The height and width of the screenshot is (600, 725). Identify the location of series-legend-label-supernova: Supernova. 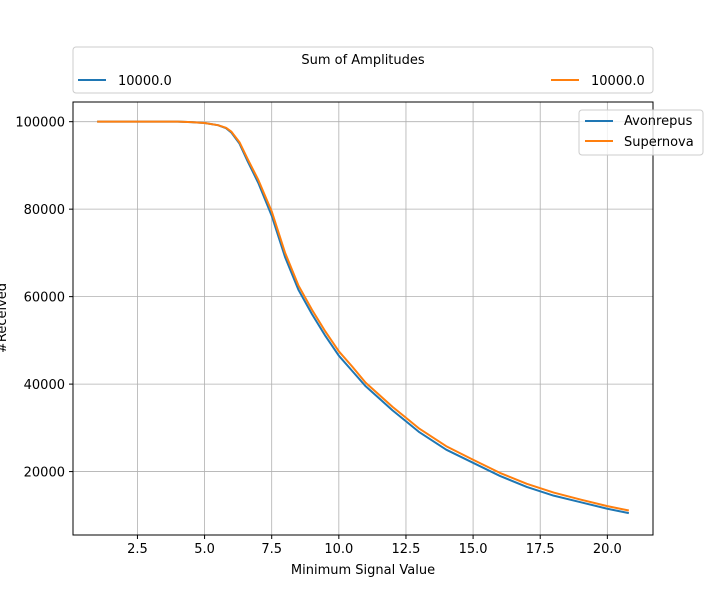
(659, 142).